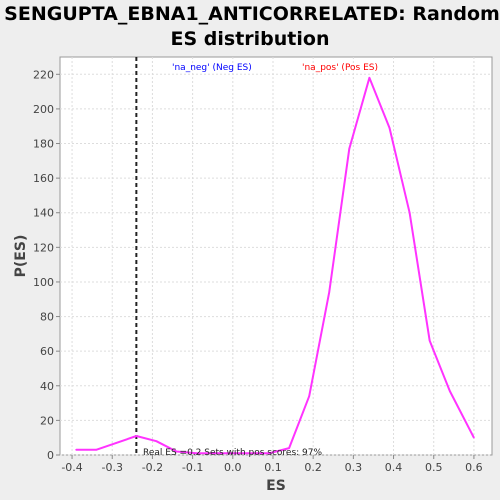 The image size is (500, 500). I want to click on x-axis-title: ES, so click(276, 486).